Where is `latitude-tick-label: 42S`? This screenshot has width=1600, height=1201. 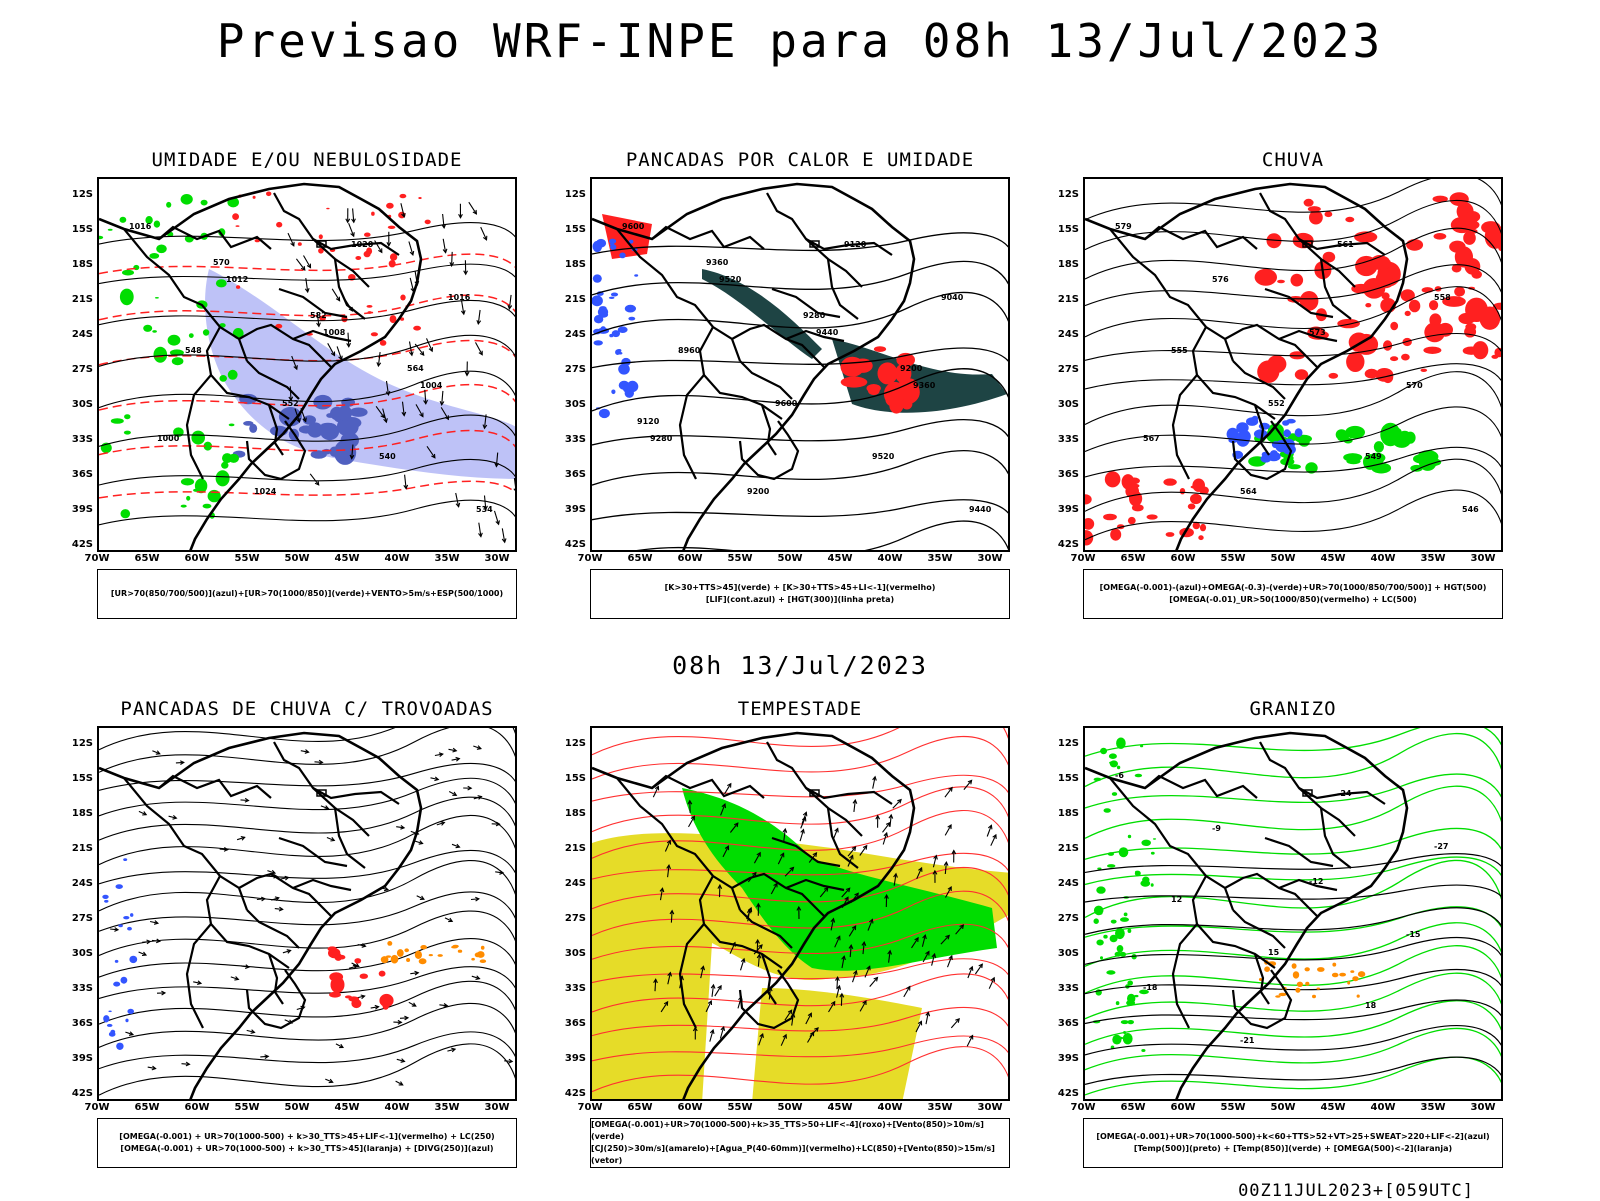 latitude-tick-label: 42S is located at coordinates (1068, 1093).